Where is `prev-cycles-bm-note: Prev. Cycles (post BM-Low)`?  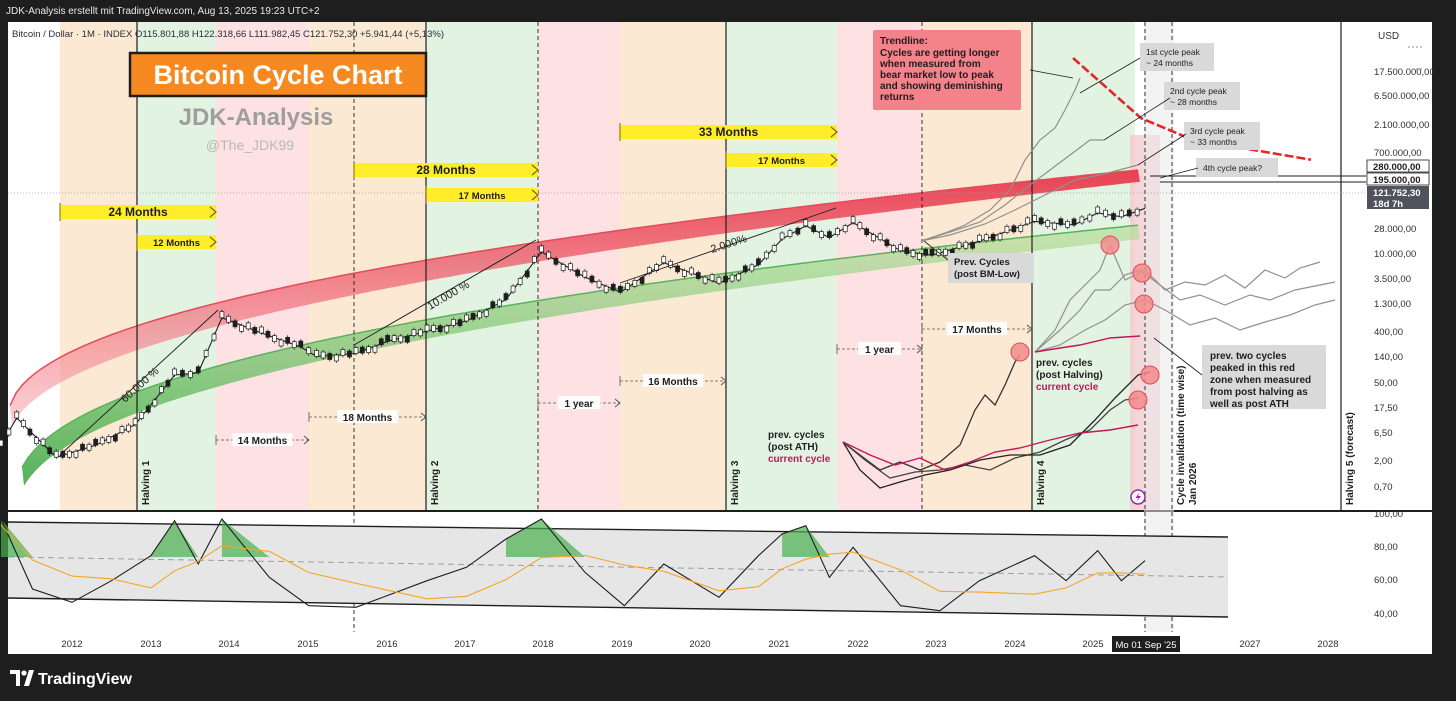 prev-cycles-bm-note: Prev. Cycles (post BM-Low) is located at coordinates (978, 261).